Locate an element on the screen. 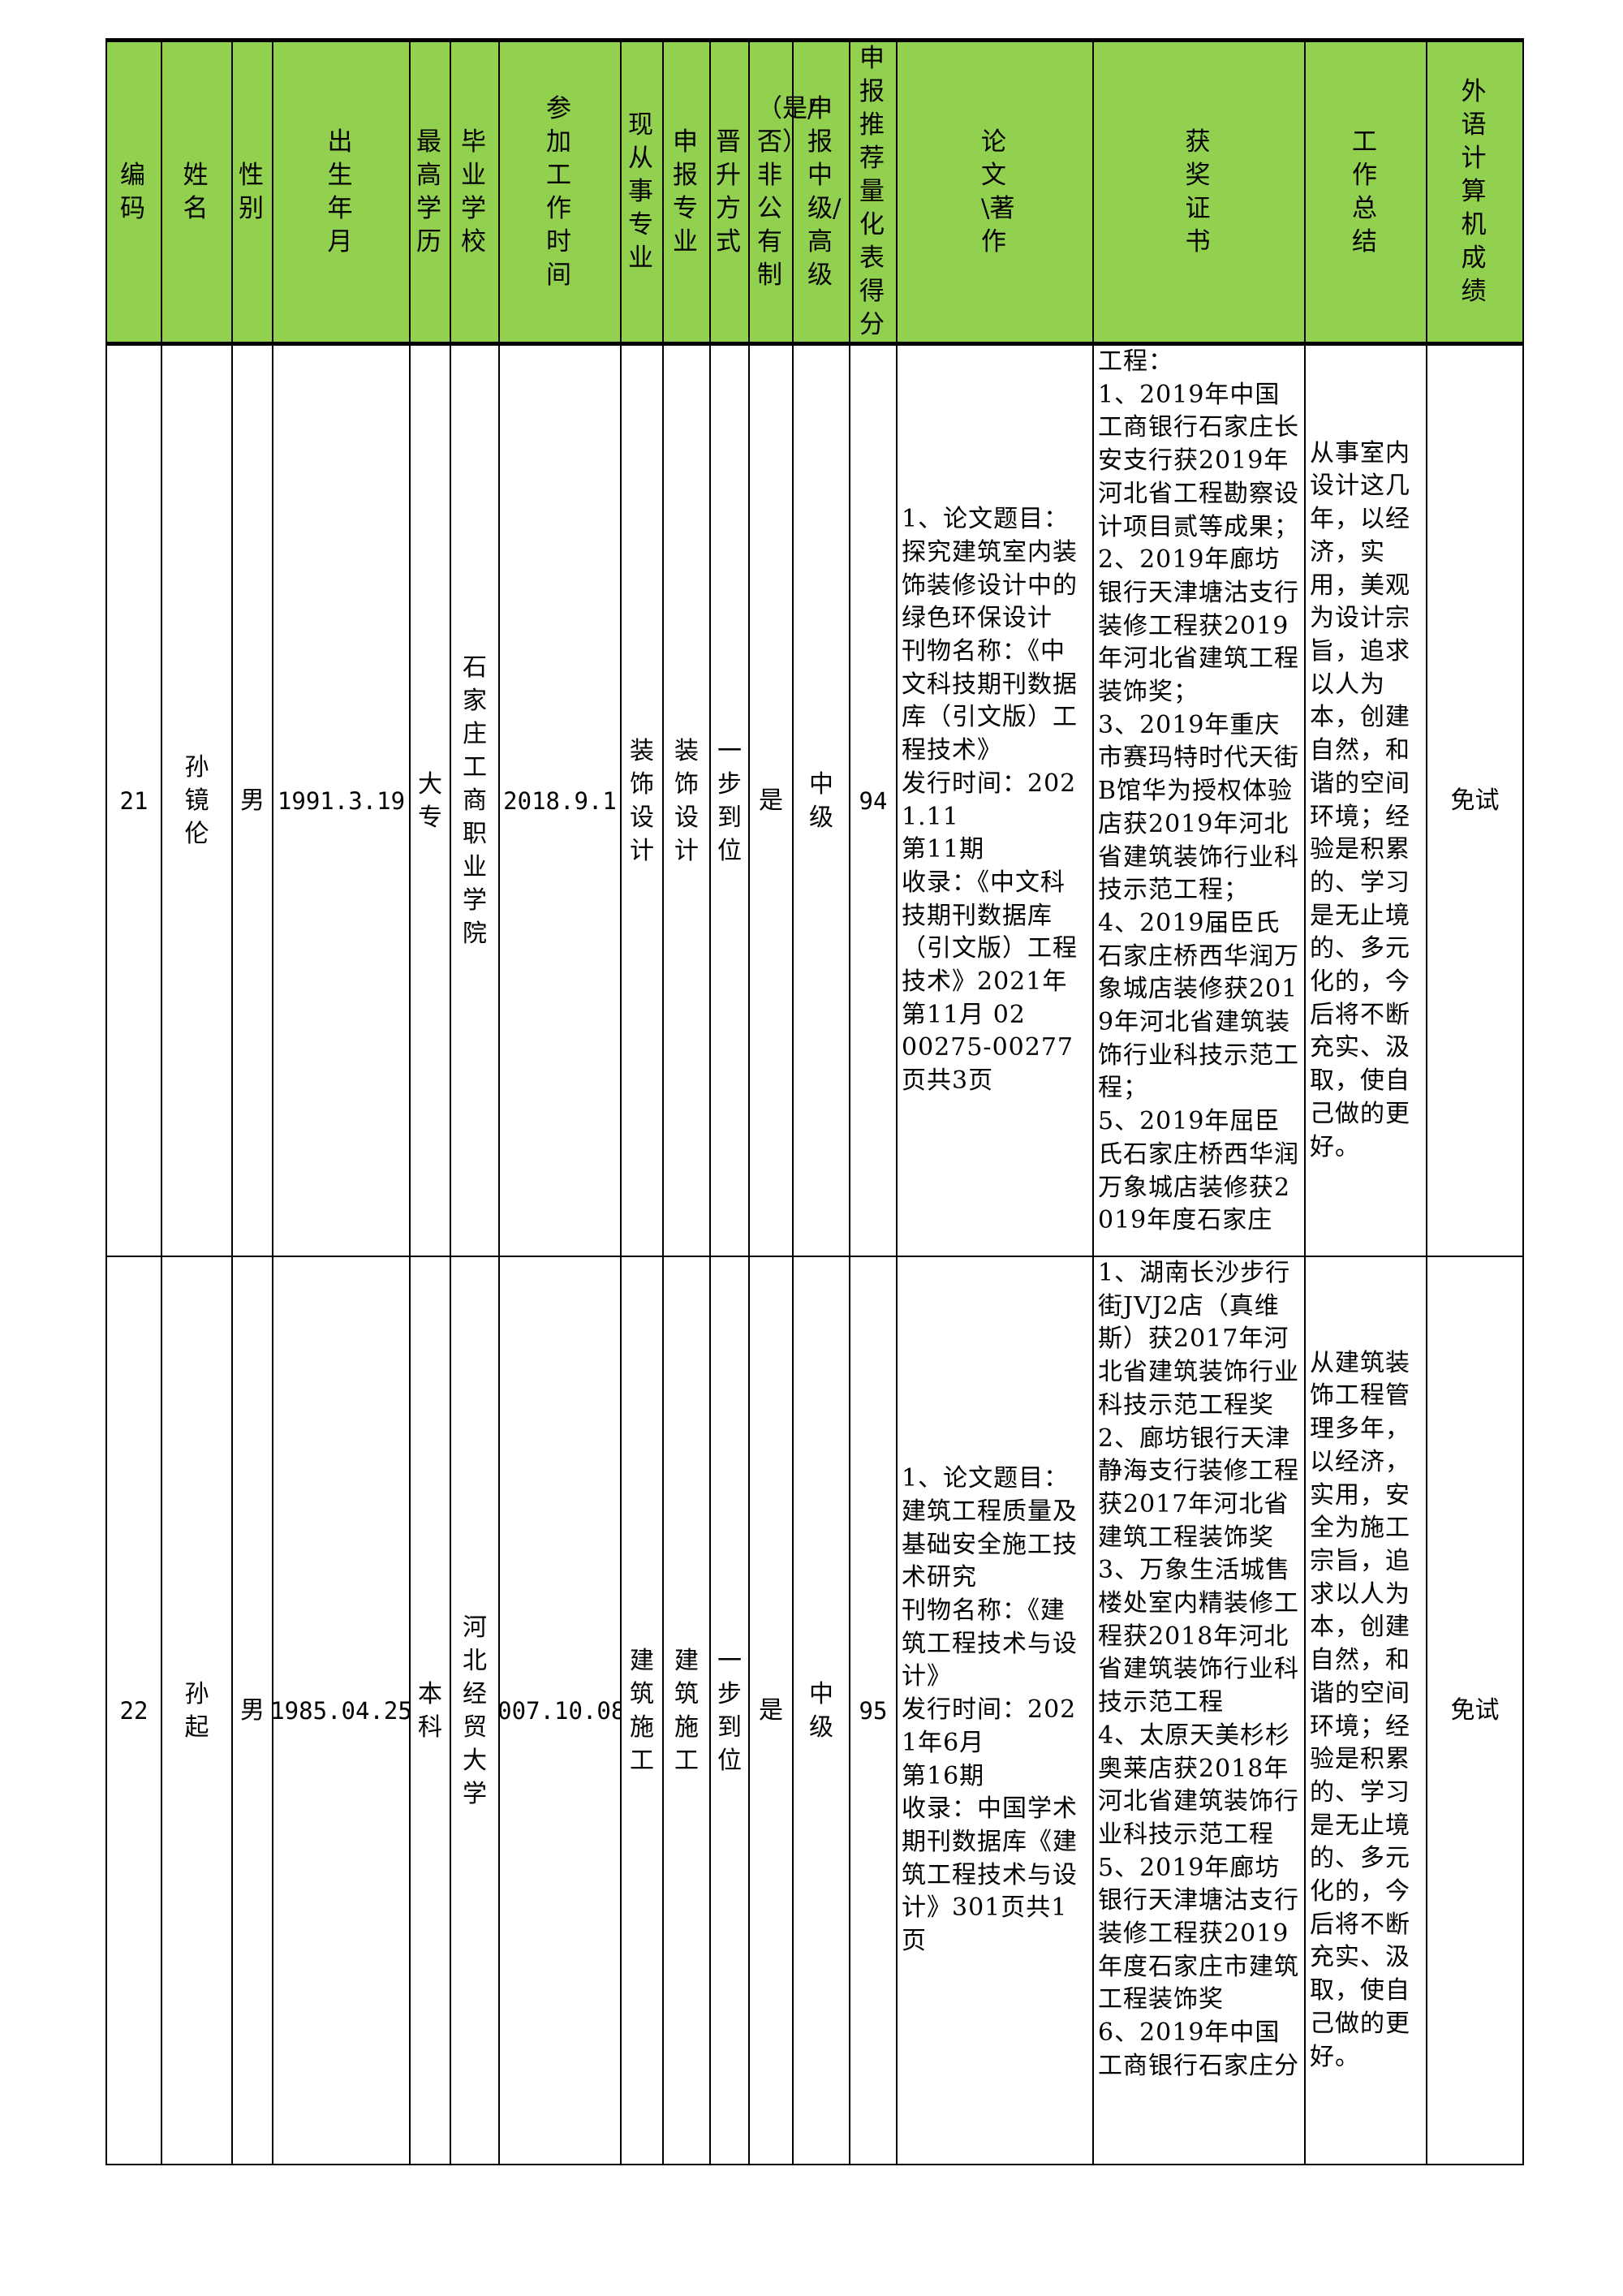 The image size is (1623, 2296). header-current-major: 现从事专业 is located at coordinates (642, 192).